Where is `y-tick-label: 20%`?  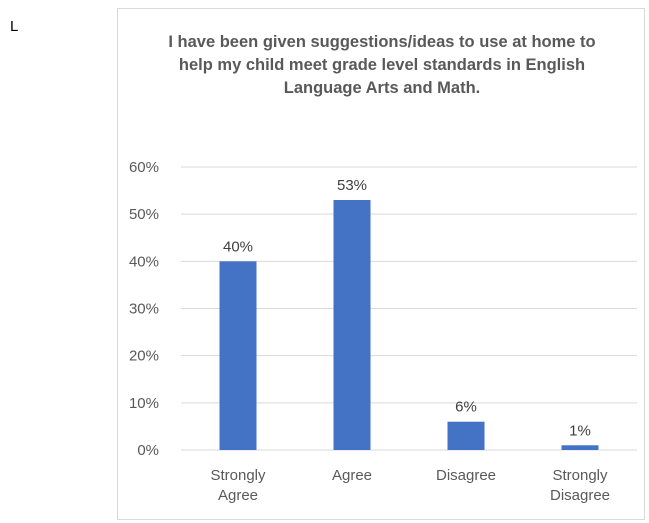
y-tick-label: 20% is located at coordinates (144, 356).